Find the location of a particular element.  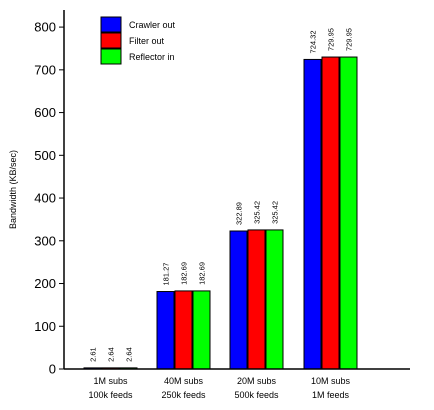

y-axis-title: Bandwidth (KB/sec) is located at coordinates (13, 189).